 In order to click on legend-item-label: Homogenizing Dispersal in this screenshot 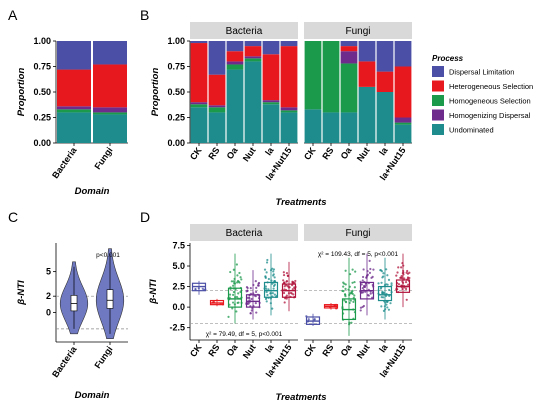, I will do `click(490, 115)`.